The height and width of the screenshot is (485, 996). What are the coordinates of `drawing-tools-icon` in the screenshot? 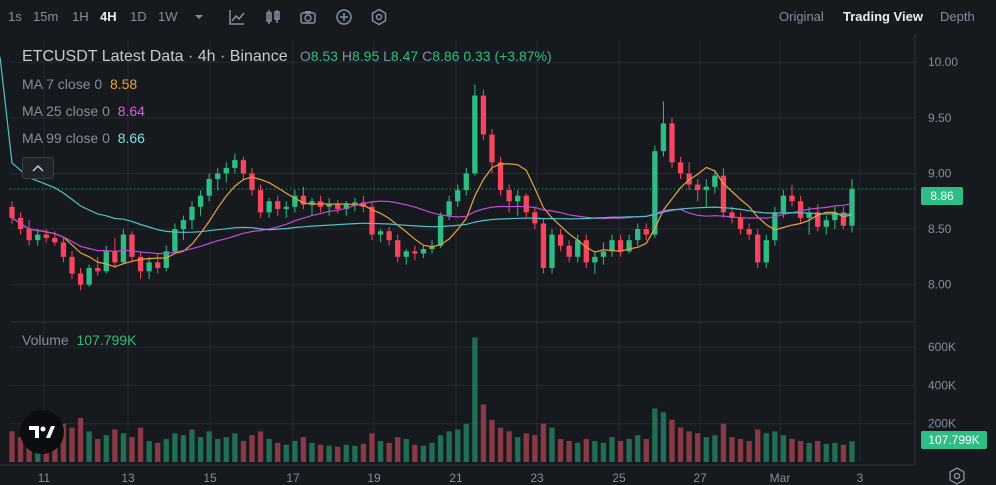 It's located at (237, 17).